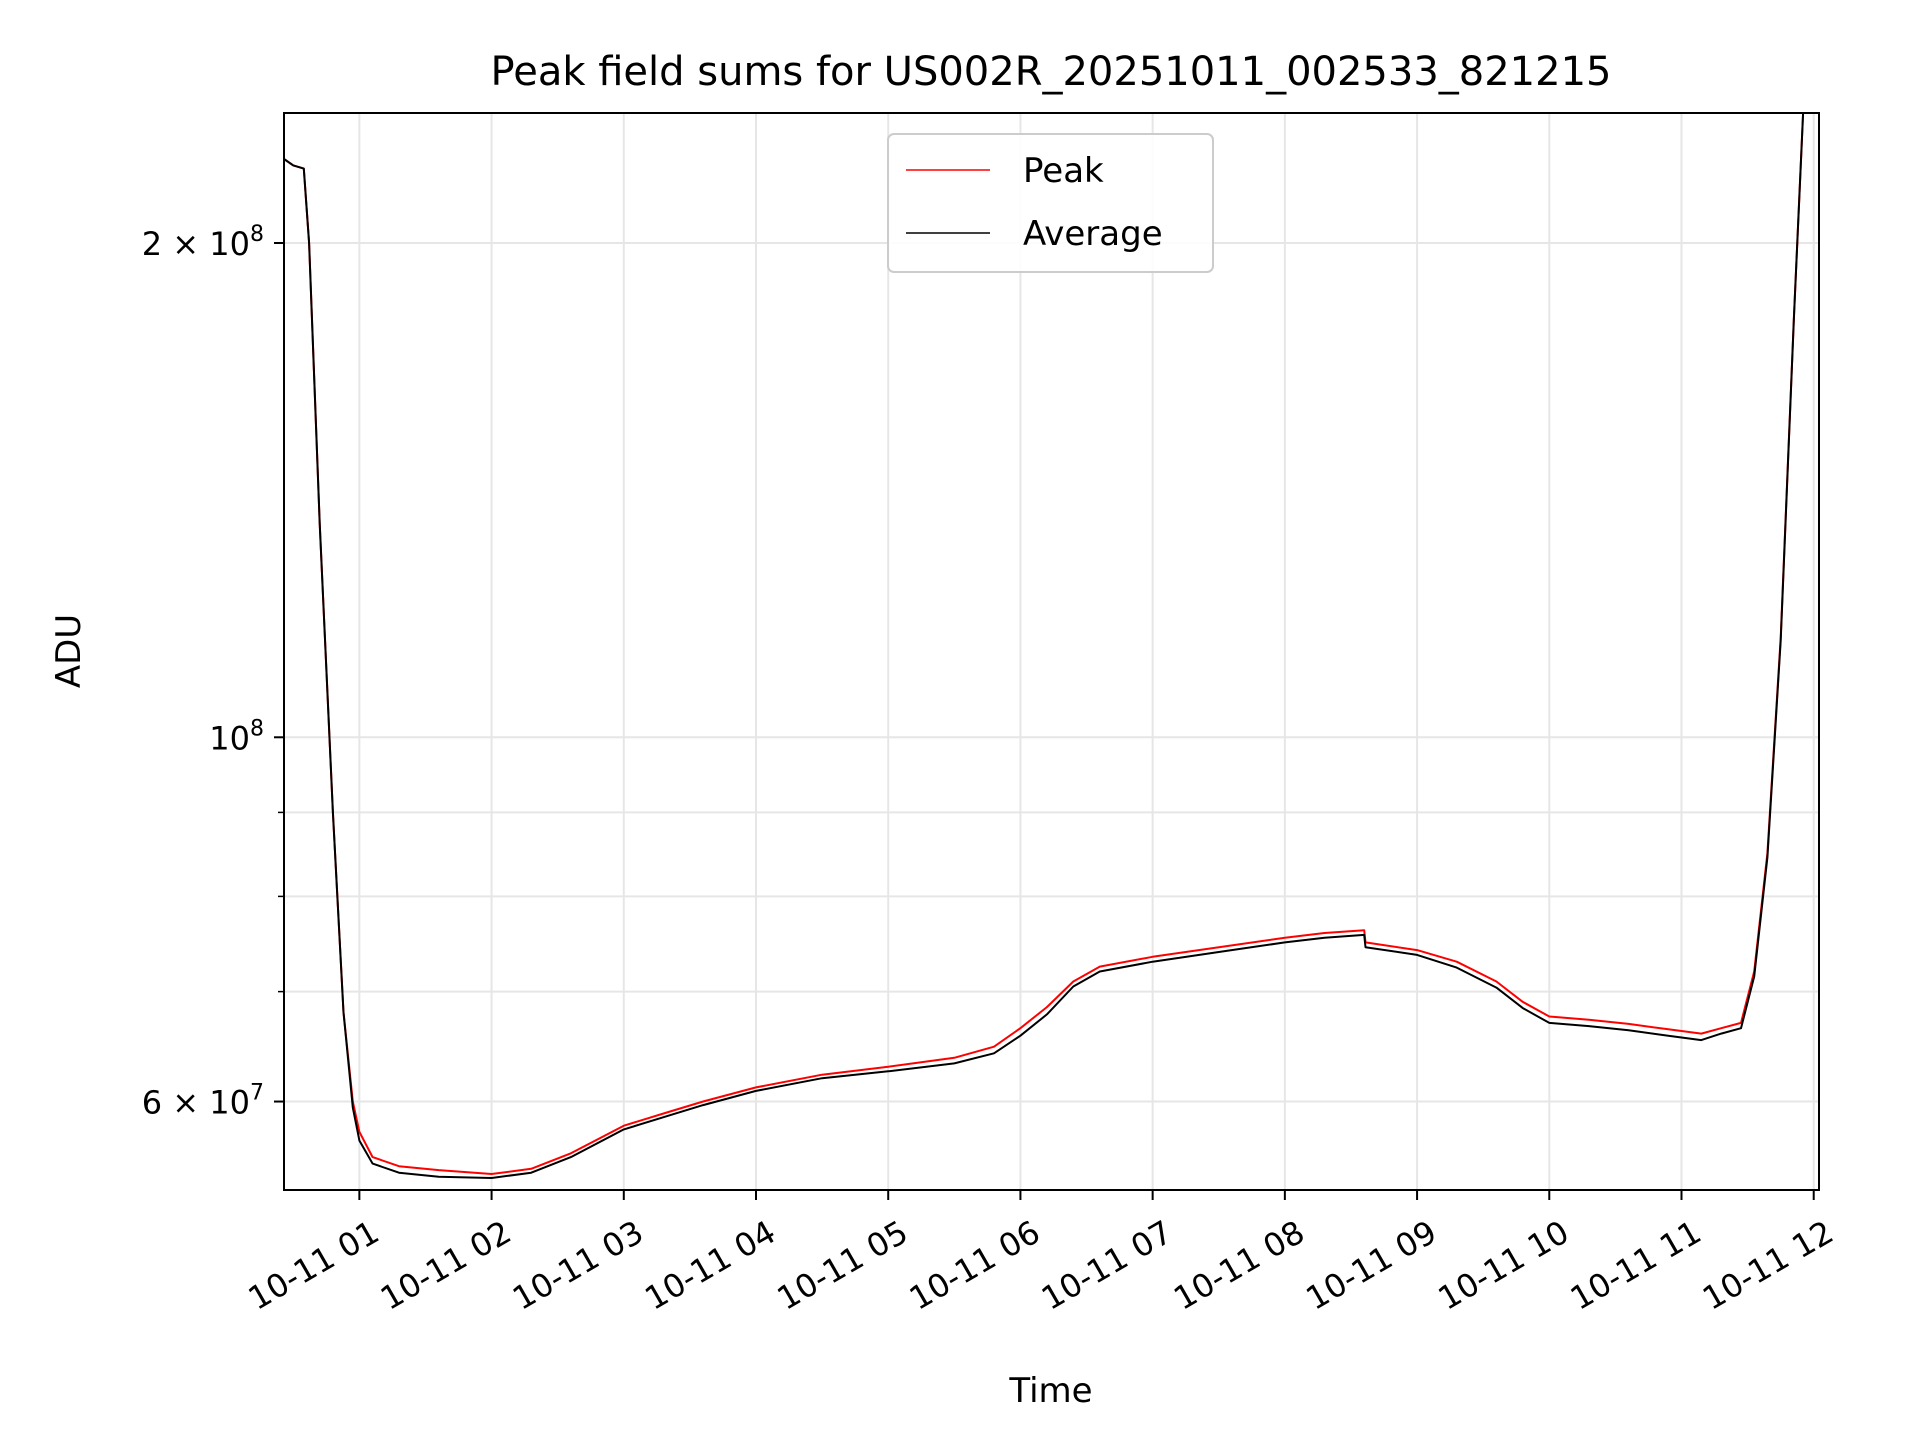 This screenshot has height=1444, width=1920. What do you see at coordinates (975, 1265) in the screenshot?
I see `x-tick-label: 10-11 06` at bounding box center [975, 1265].